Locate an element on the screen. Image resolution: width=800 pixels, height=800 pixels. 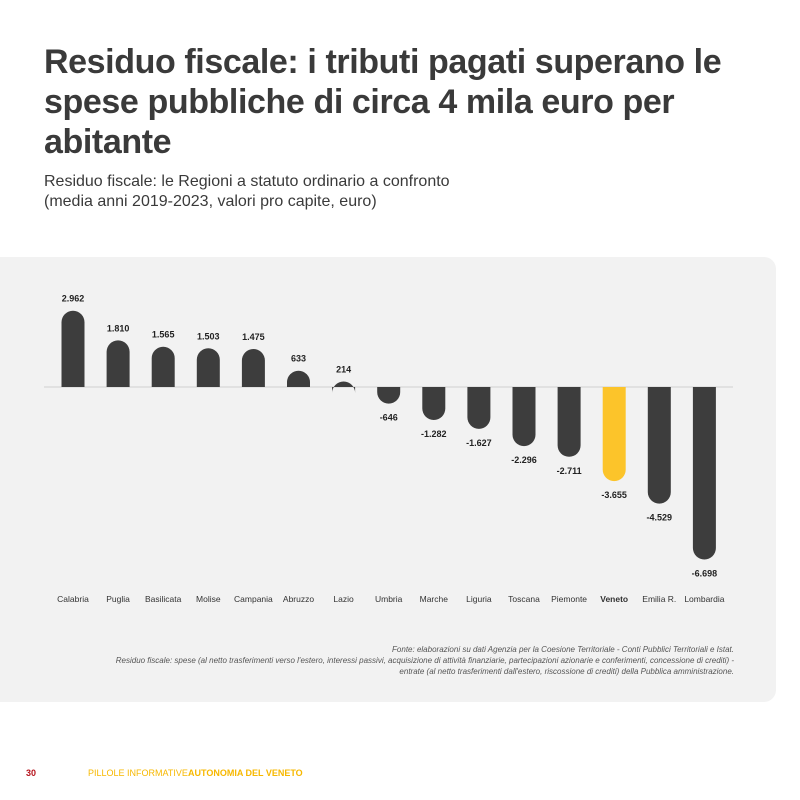
bar-molise is located at coordinates (208, 367).